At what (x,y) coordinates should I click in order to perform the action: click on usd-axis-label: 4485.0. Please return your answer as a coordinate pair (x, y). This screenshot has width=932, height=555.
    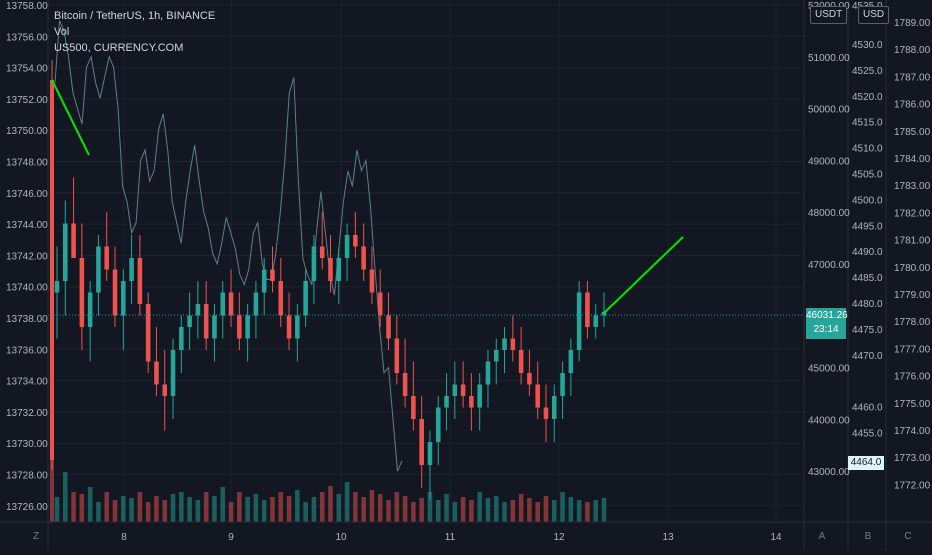
    Looking at the image, I should click on (867, 278).